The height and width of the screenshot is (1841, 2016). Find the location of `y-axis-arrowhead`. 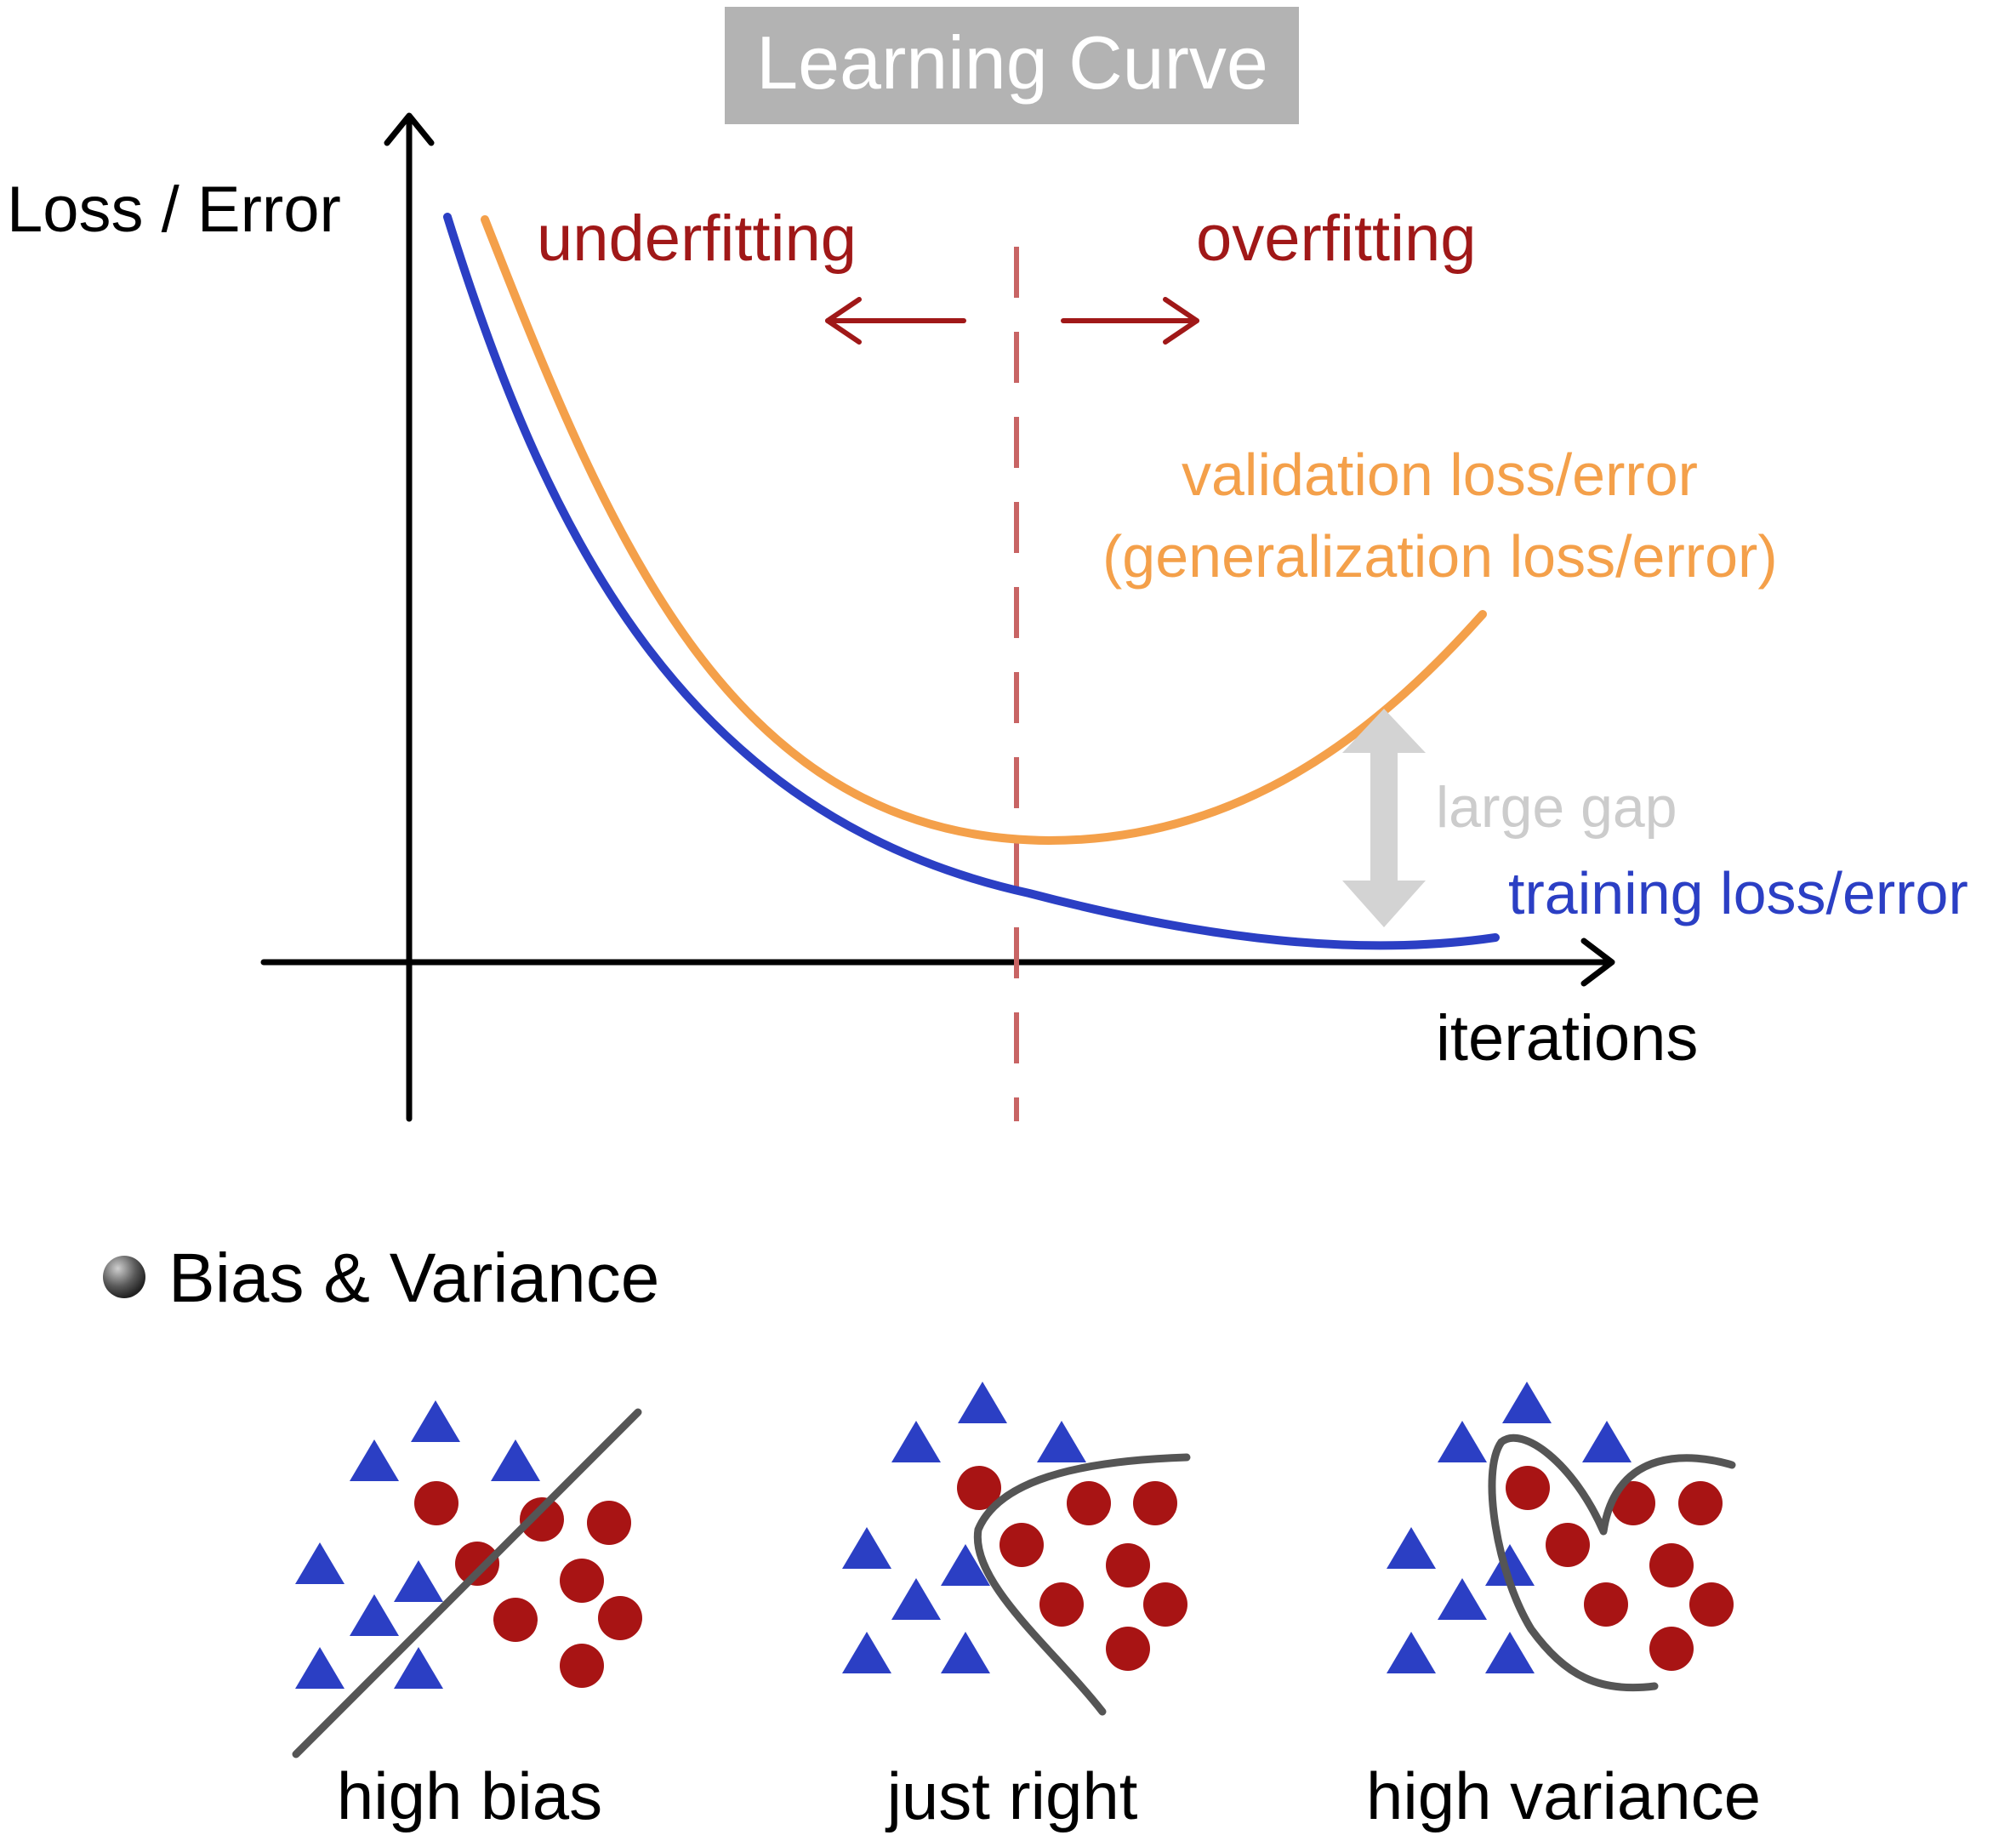

y-axis-arrowhead is located at coordinates (409, 129).